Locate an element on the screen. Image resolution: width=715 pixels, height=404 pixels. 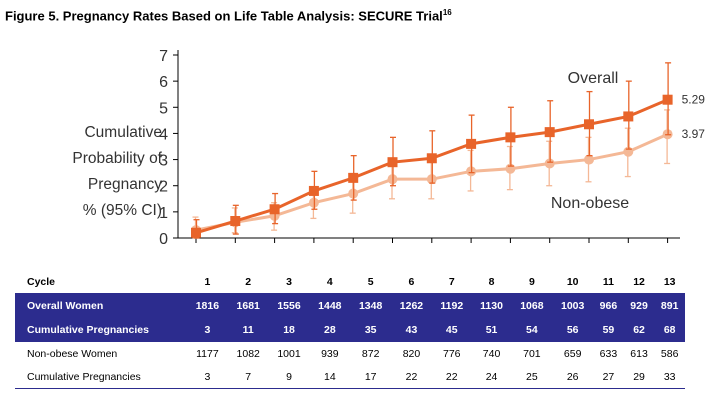
table-cell: 1177 is located at coordinates (207, 353).